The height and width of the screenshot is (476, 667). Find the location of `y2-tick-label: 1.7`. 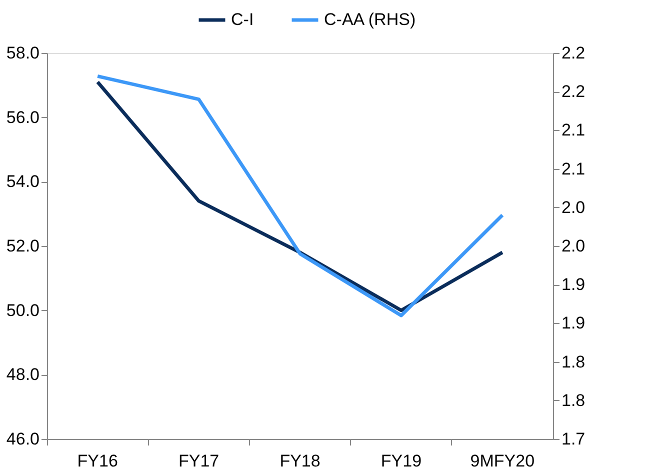

y2-tick-label: 1.7 is located at coordinates (574, 439).